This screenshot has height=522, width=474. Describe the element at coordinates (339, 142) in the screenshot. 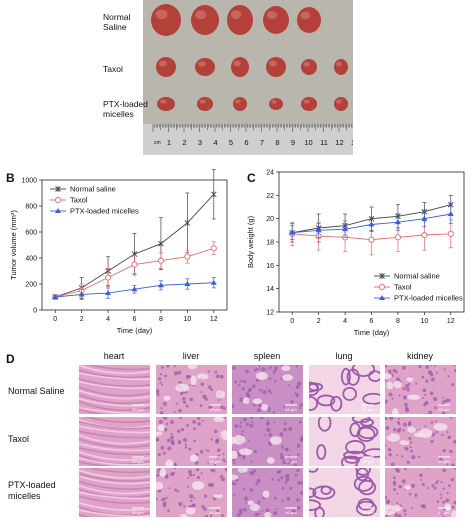

I see `ruler-tick-label: 12` at that location.